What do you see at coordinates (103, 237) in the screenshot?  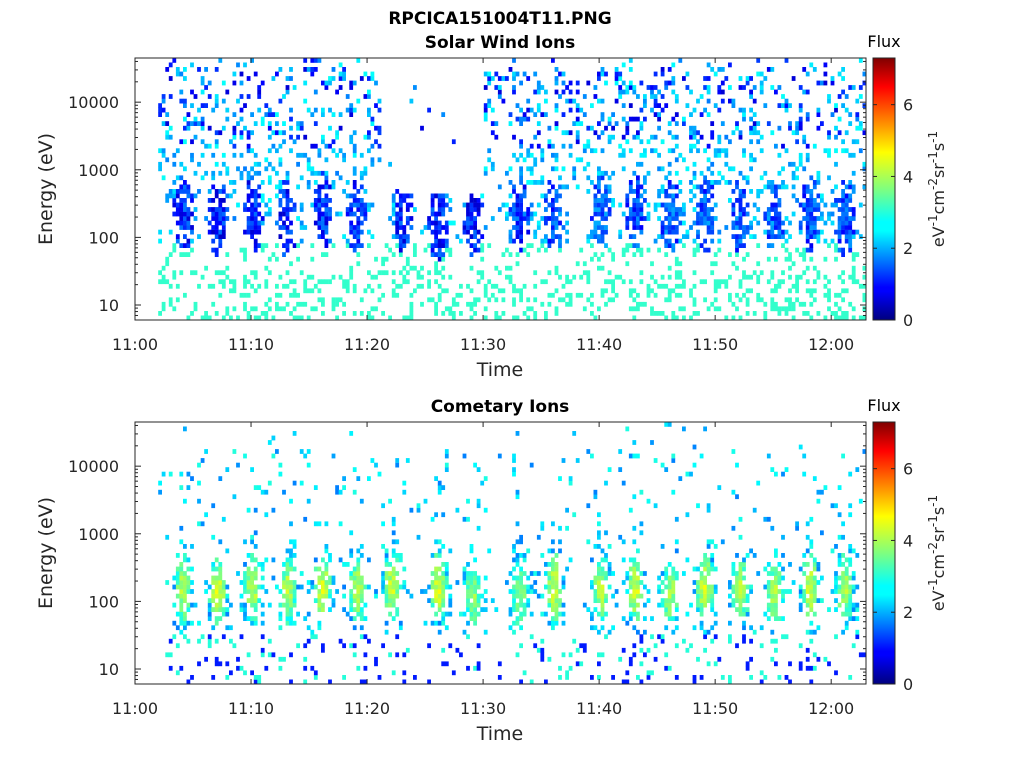 I see `y-tick-label: 100` at bounding box center [103, 237].